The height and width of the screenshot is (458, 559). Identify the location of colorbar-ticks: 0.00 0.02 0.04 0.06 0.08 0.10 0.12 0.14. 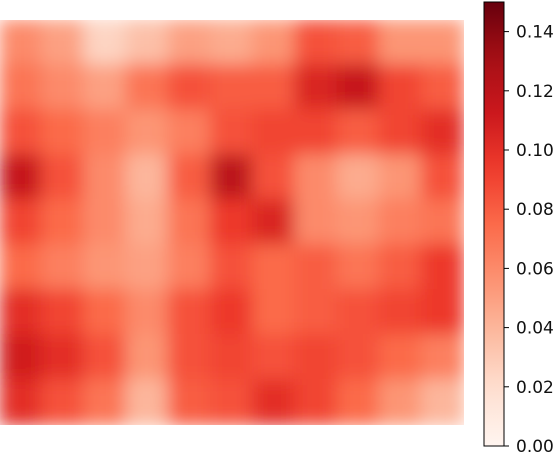
(529, 240).